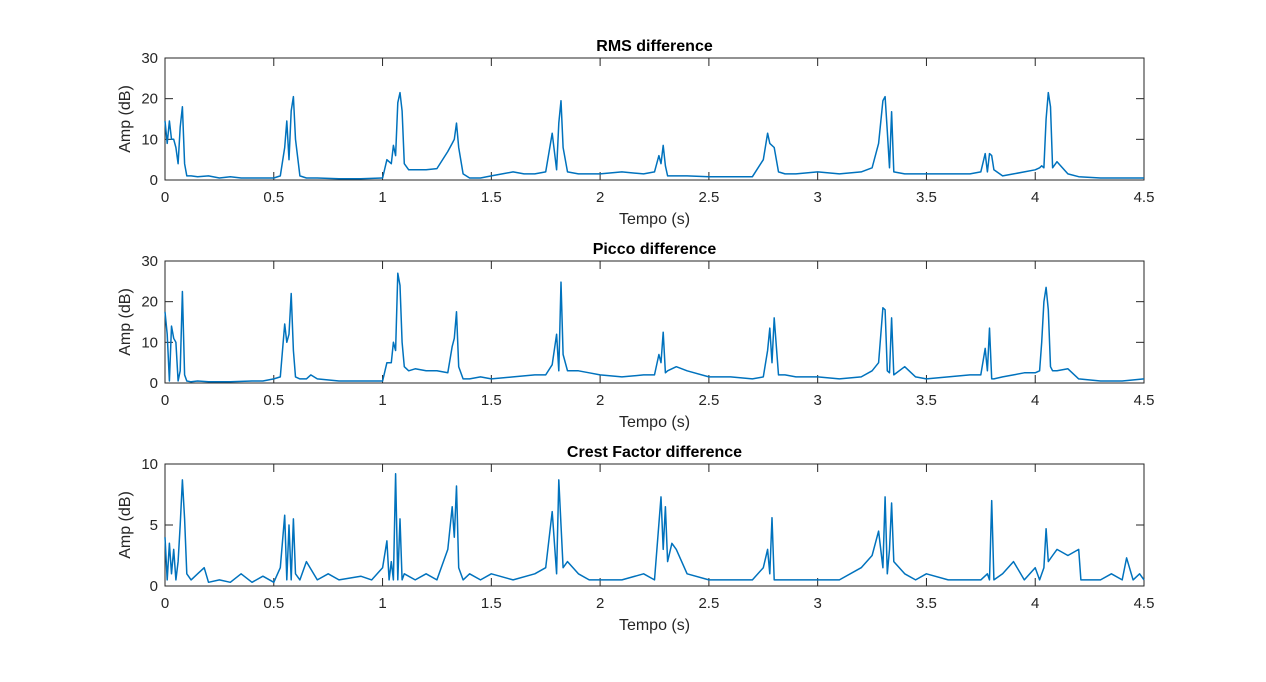  I want to click on subplot-title: RMS difference, so click(654, 46).